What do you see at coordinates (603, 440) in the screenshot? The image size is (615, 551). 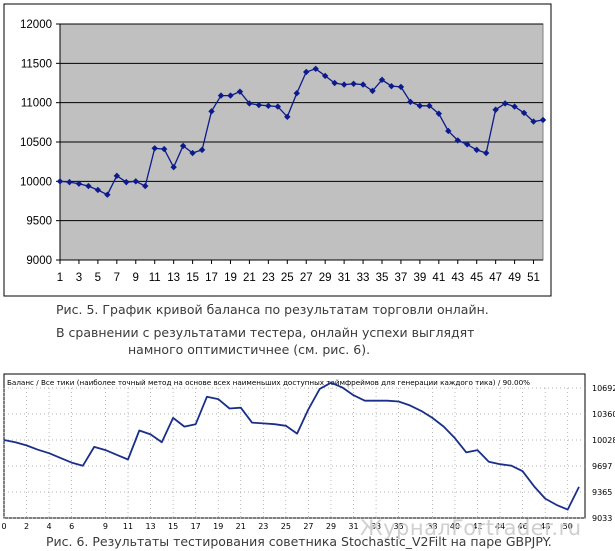 I see `tester-y-tick-label: 10028` at bounding box center [603, 440].